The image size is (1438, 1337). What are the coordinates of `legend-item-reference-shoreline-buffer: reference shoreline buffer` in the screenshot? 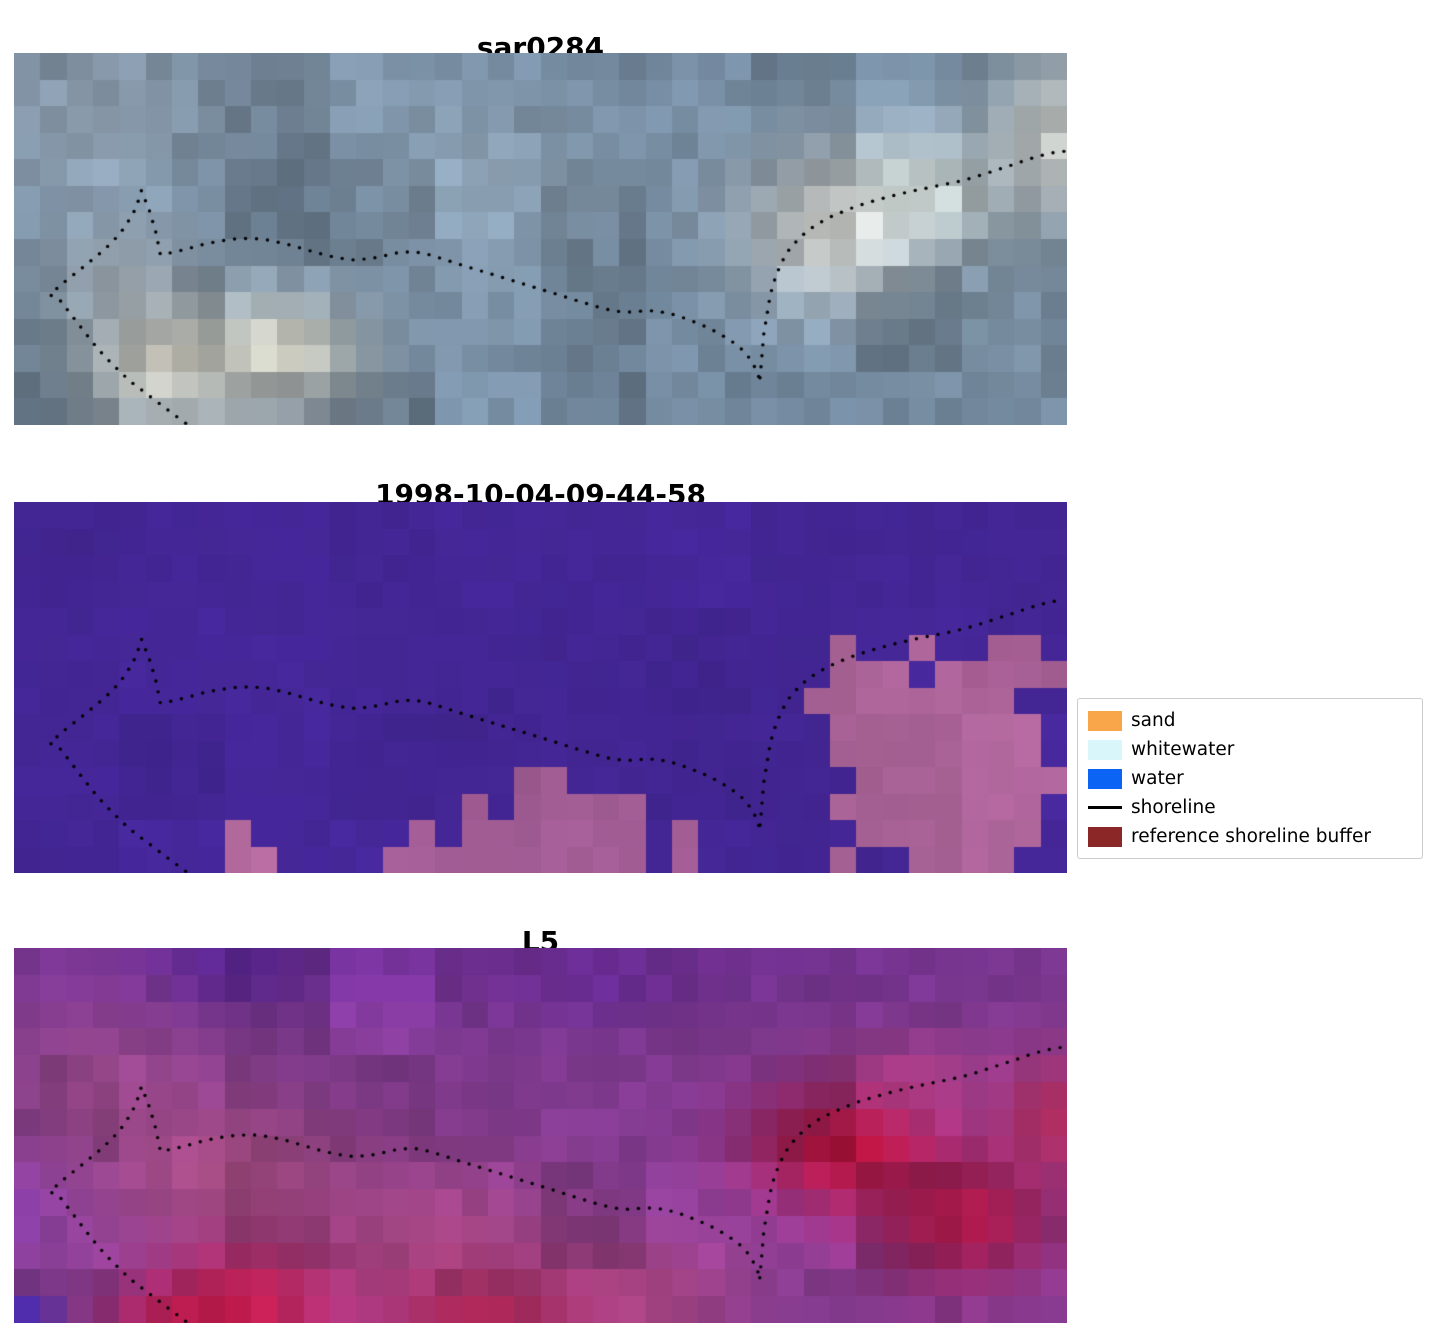 It's located at (1250, 836).